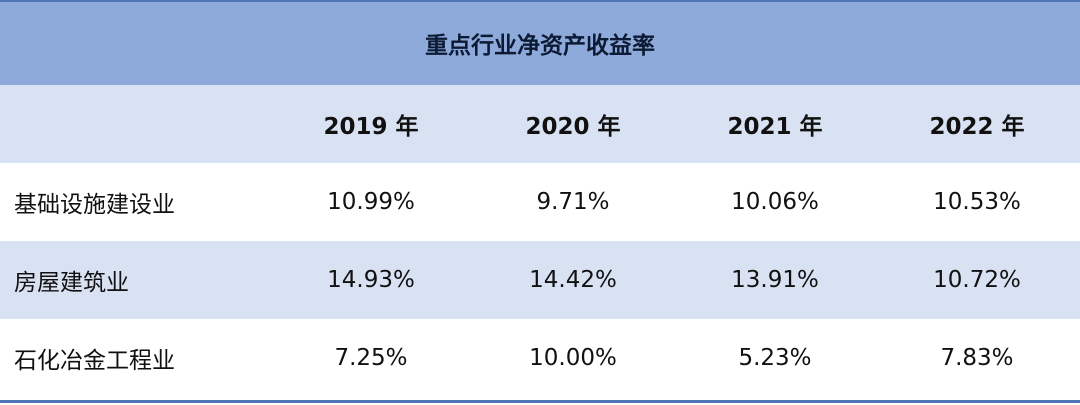 The width and height of the screenshot is (1080, 405). Describe the element at coordinates (573, 280) in the screenshot. I see `value-cell: 14.42%` at that location.